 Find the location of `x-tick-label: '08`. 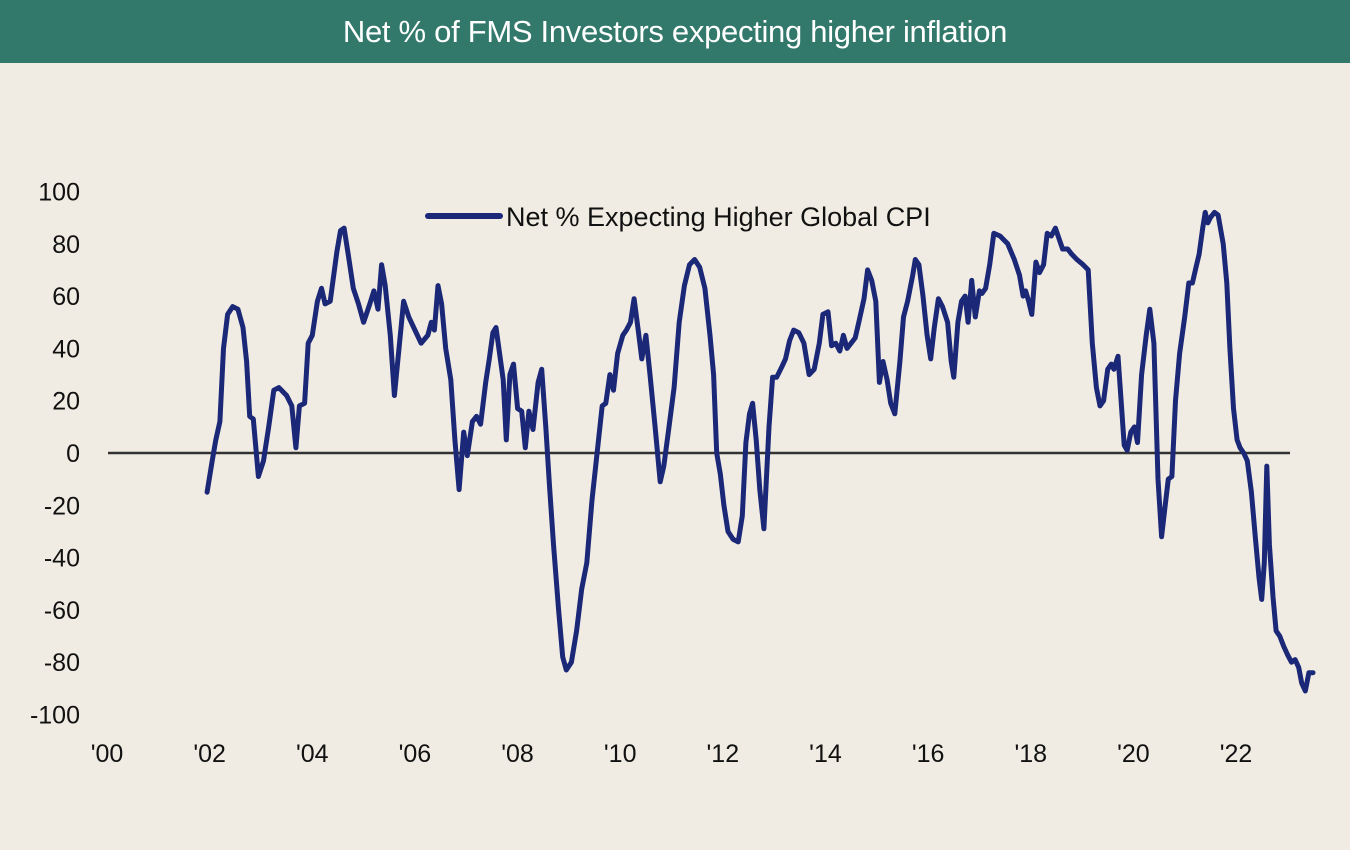

x-tick-label: '08 is located at coordinates (517, 754).